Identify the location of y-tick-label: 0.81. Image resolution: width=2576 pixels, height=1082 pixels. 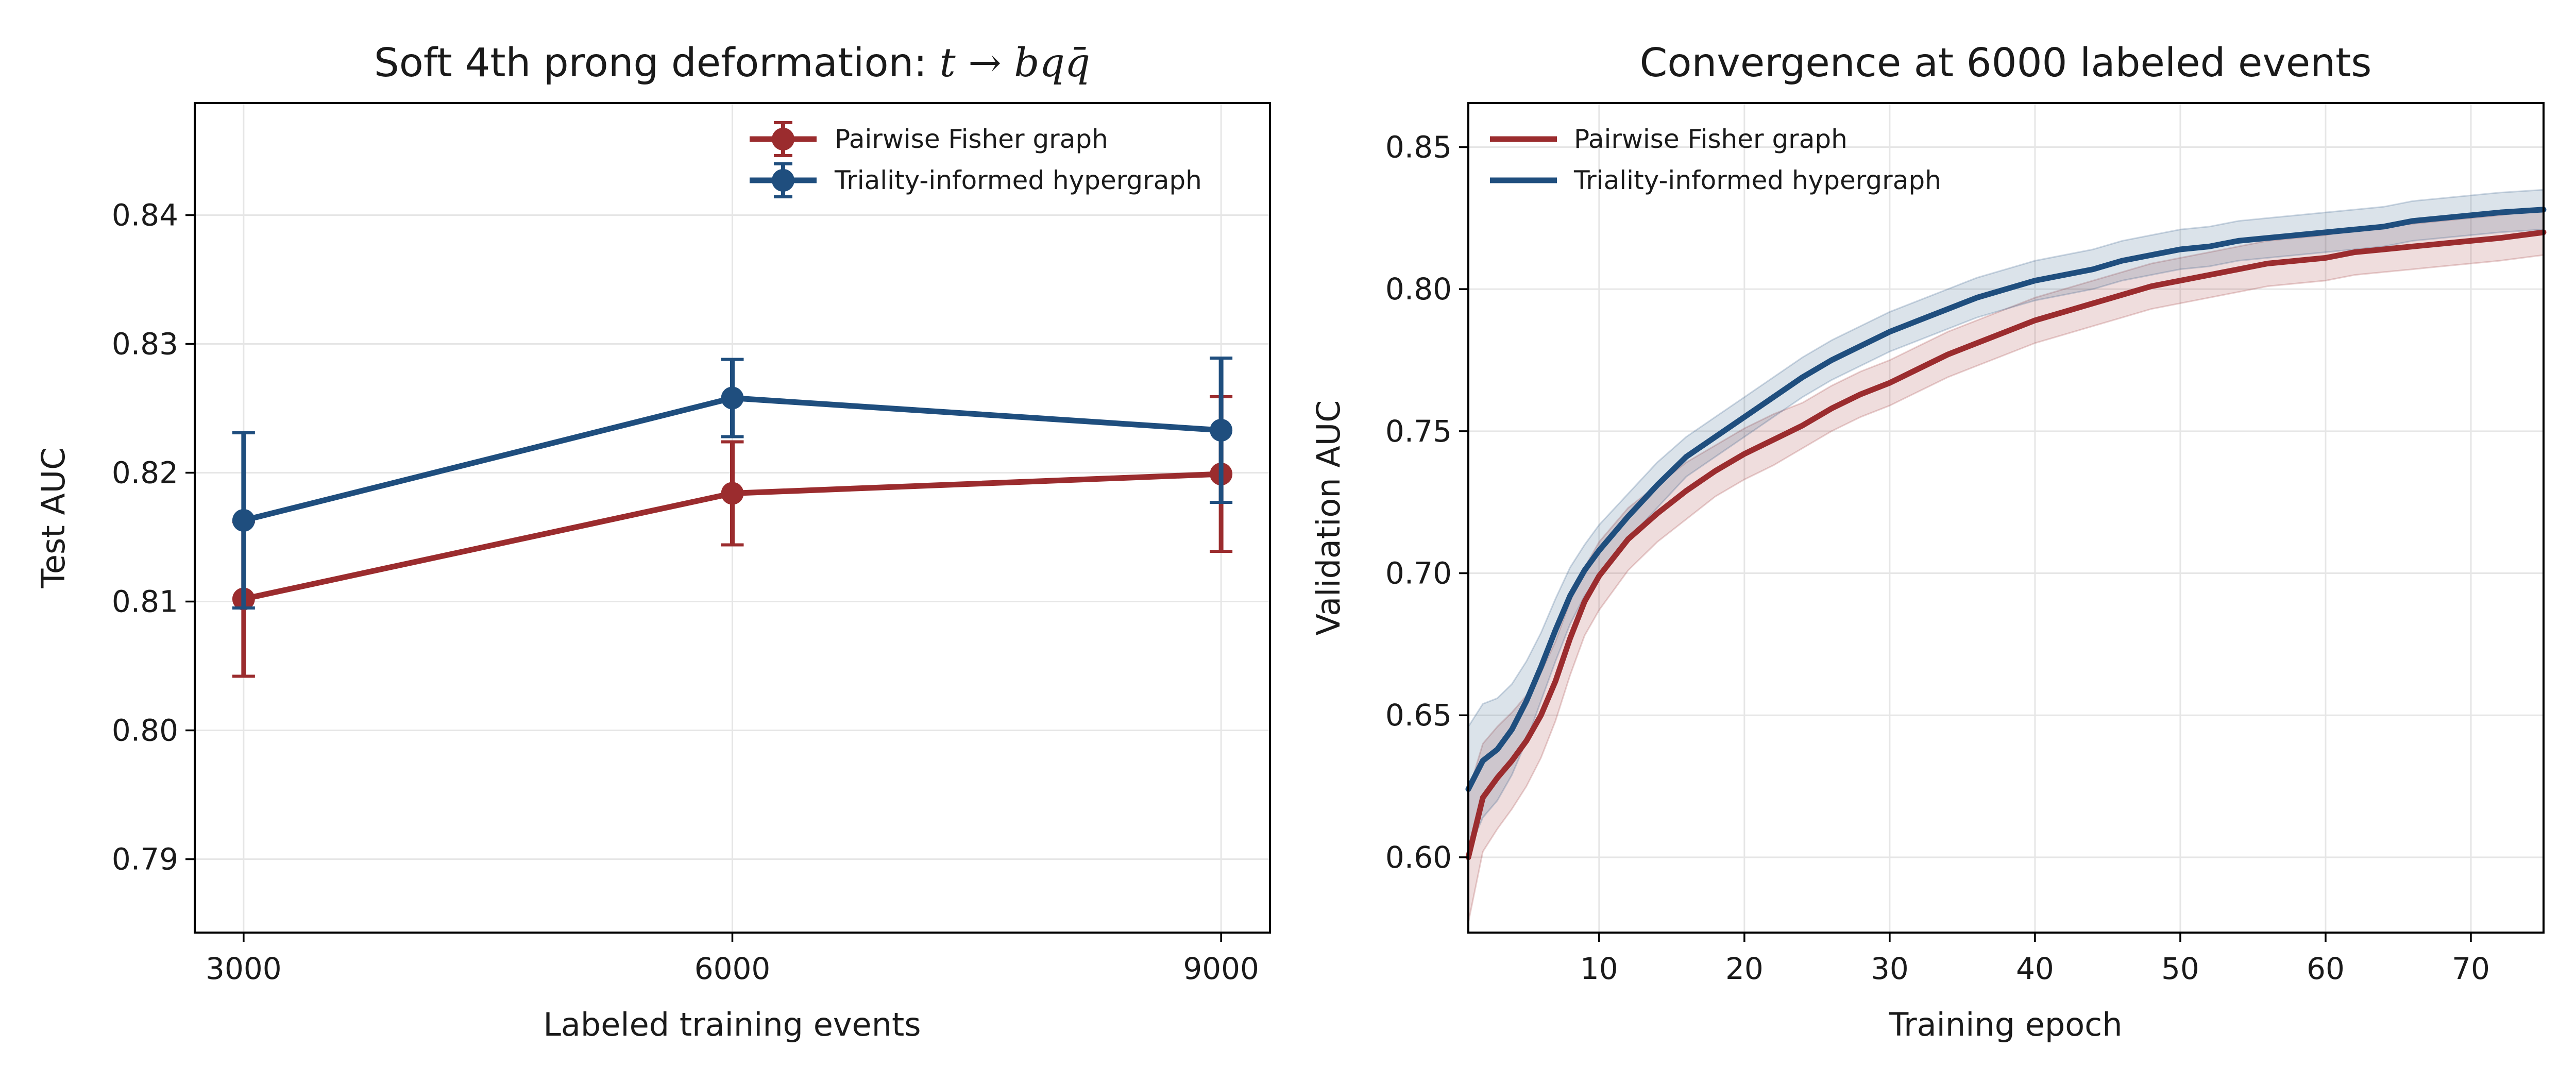
(145, 601).